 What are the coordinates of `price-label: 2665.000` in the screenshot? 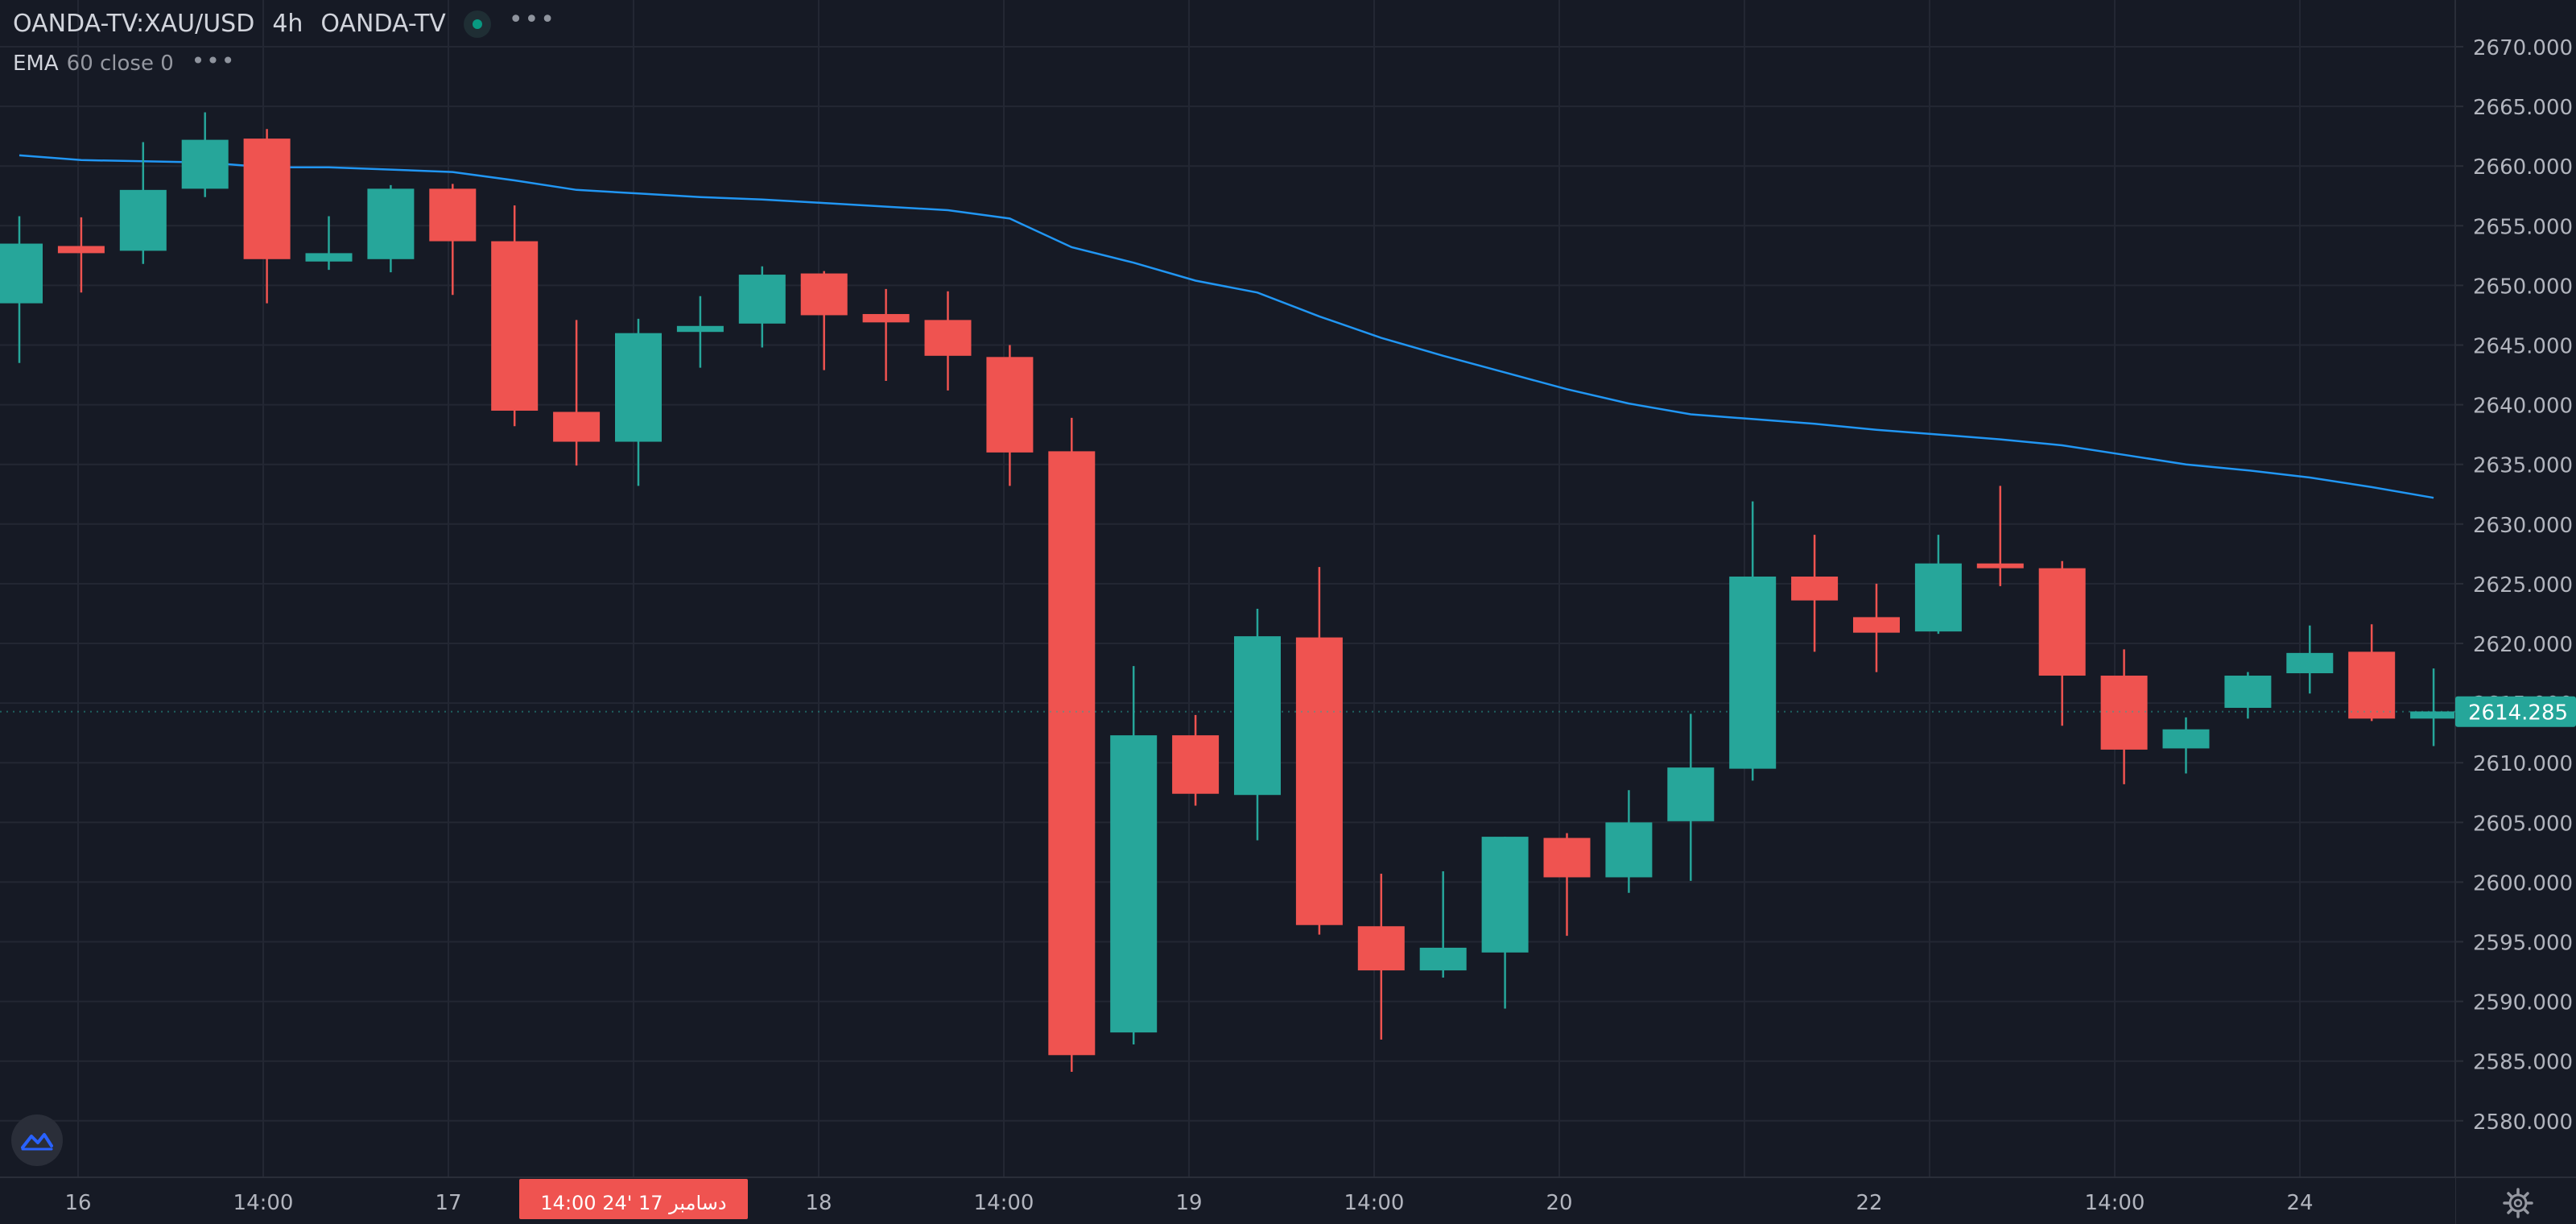 It's located at (2523, 108).